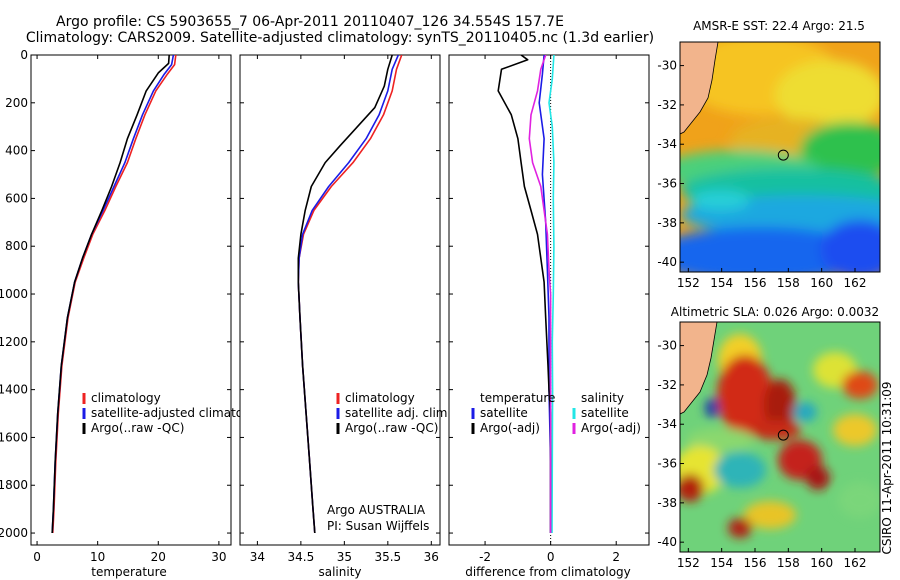 The image size is (900, 580). Describe the element at coordinates (14, 342) in the screenshot. I see `depth-tick-label: 1200` at that location.